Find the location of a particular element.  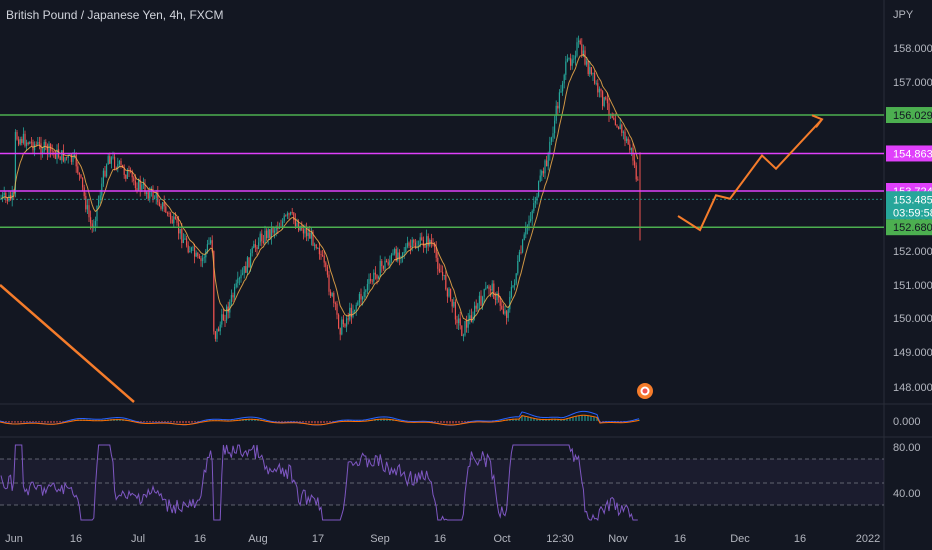

time-tick-label: Jul is located at coordinates (138, 539).